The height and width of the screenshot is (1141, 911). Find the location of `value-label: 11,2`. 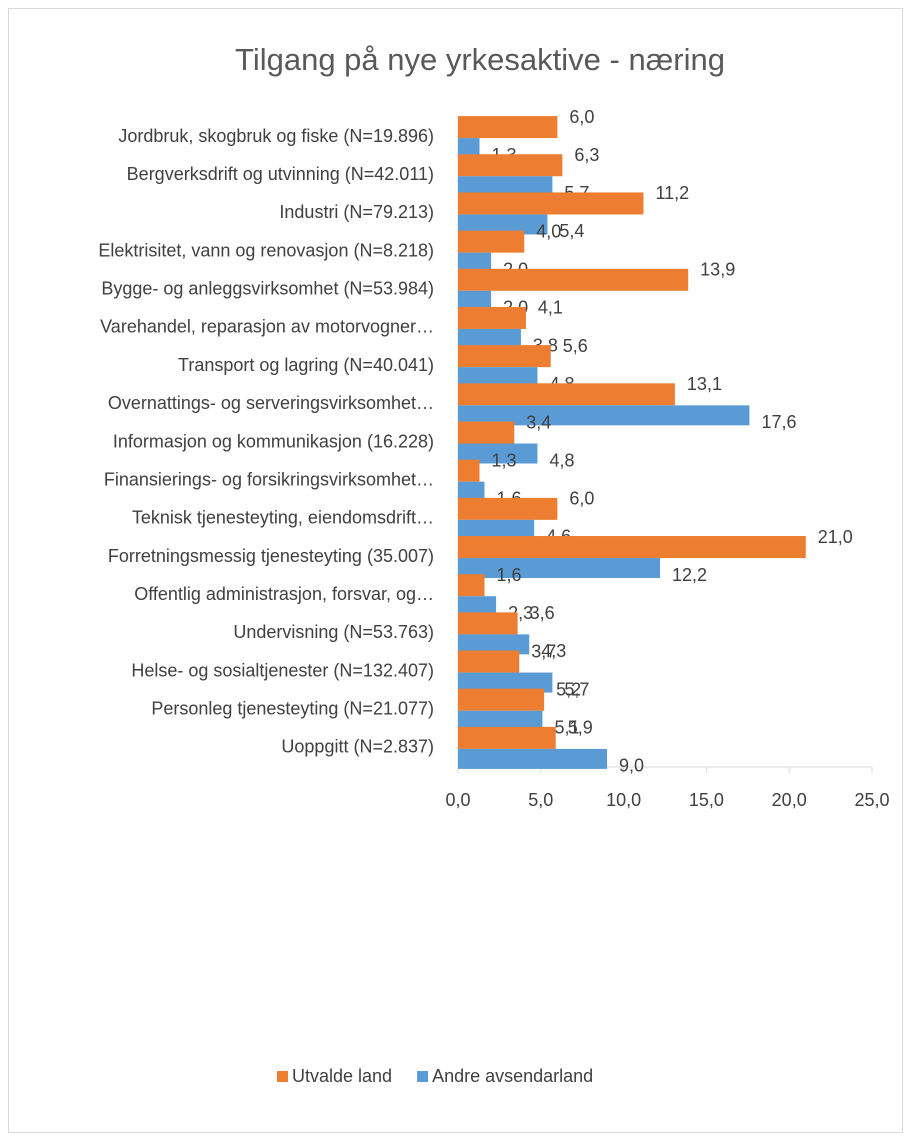

value-label: 11,2 is located at coordinates (672, 193).